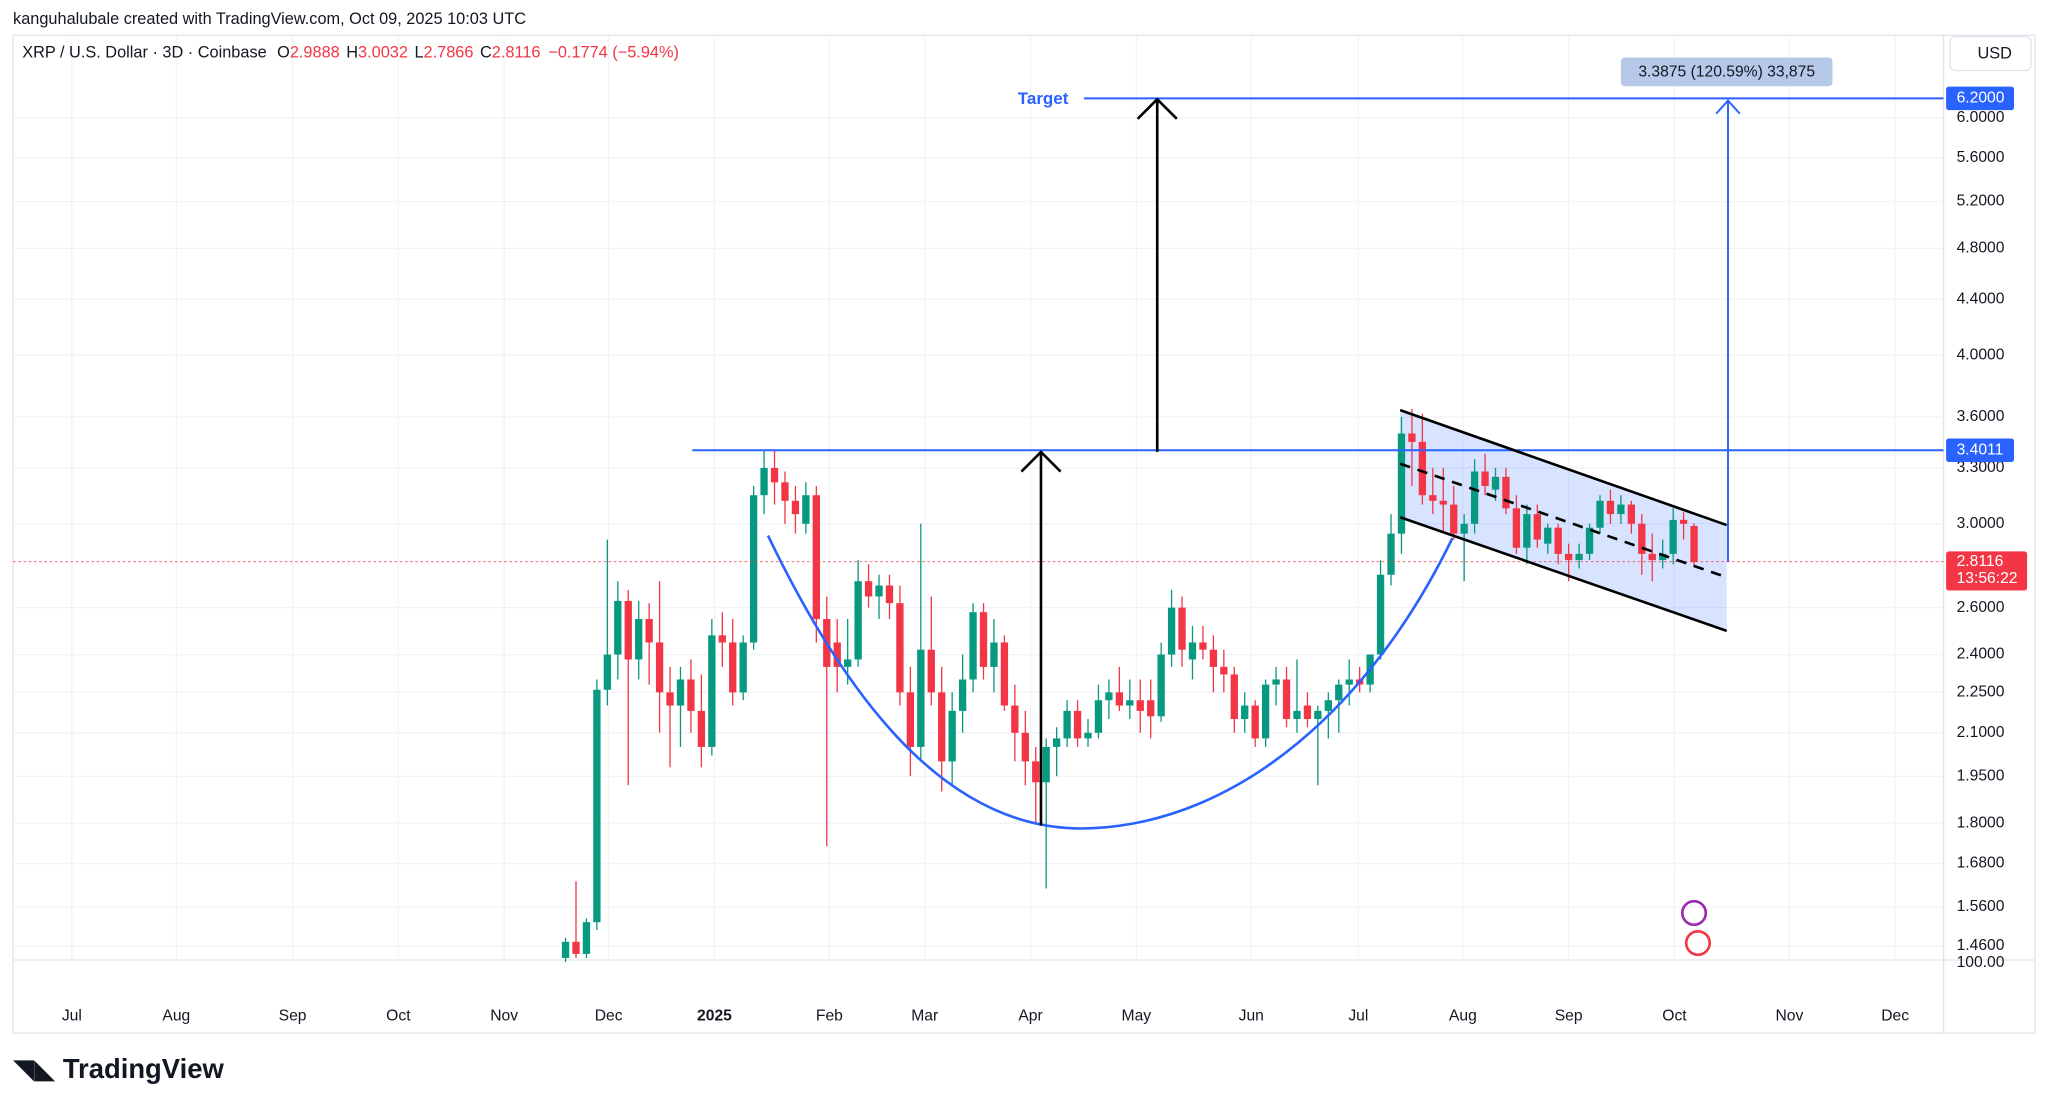 The height and width of the screenshot is (1108, 2048). I want to click on y-tick-label: 2.6000, so click(1981, 607).